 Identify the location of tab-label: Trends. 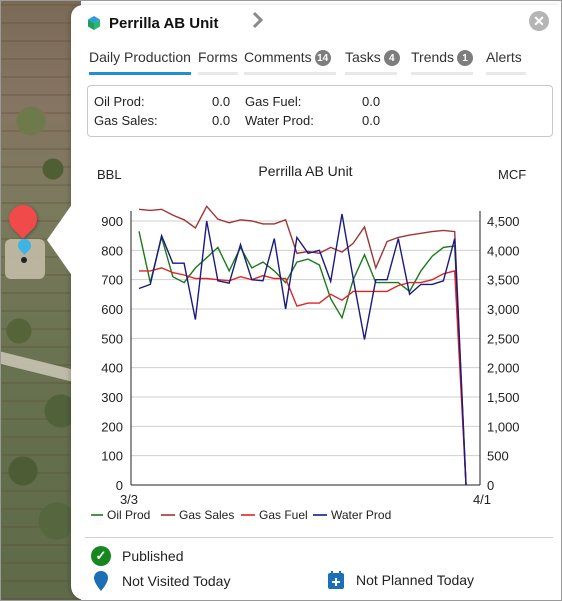
(433, 57).